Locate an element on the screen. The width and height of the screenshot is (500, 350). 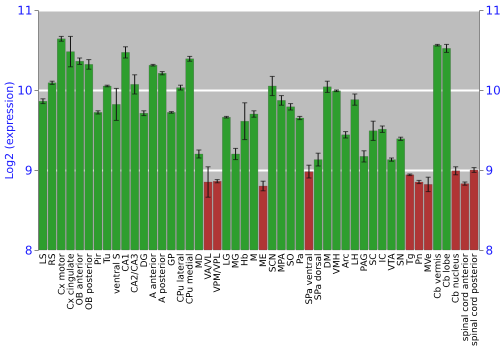
x-tick-label: ME is located at coordinates (264, 260).